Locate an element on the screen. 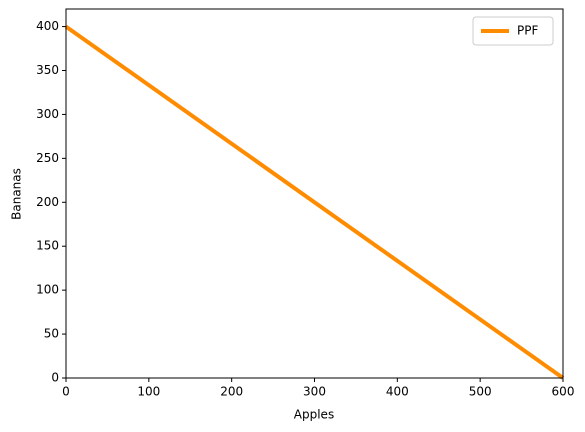 This screenshot has width=585, height=432. y-tick-label: 250 is located at coordinates (47, 158).